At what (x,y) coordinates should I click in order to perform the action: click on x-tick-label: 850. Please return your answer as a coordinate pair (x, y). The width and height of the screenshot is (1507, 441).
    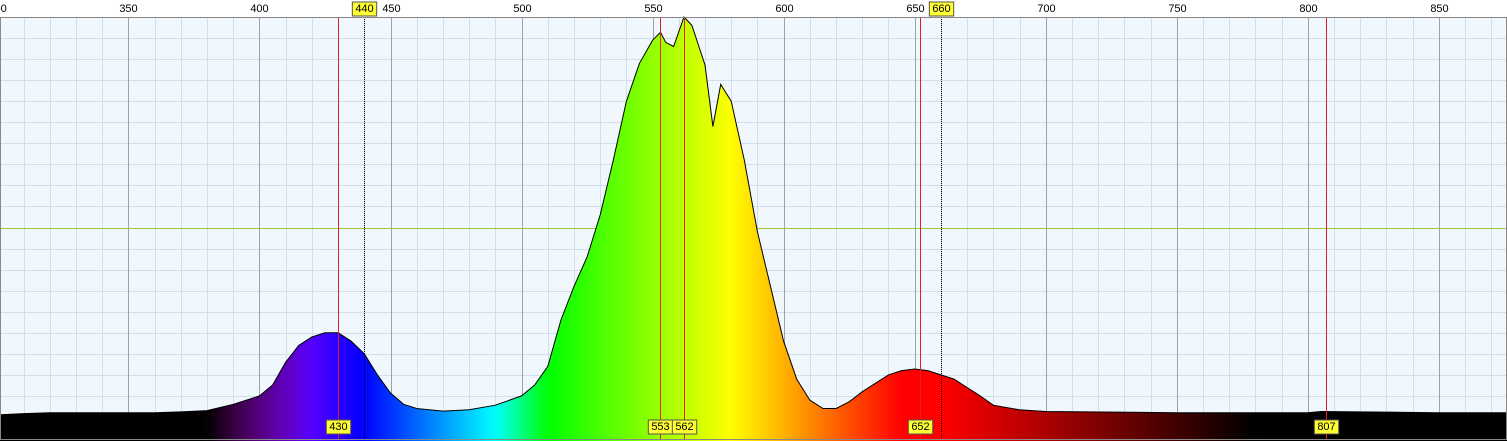
    Looking at the image, I should click on (1439, 9).